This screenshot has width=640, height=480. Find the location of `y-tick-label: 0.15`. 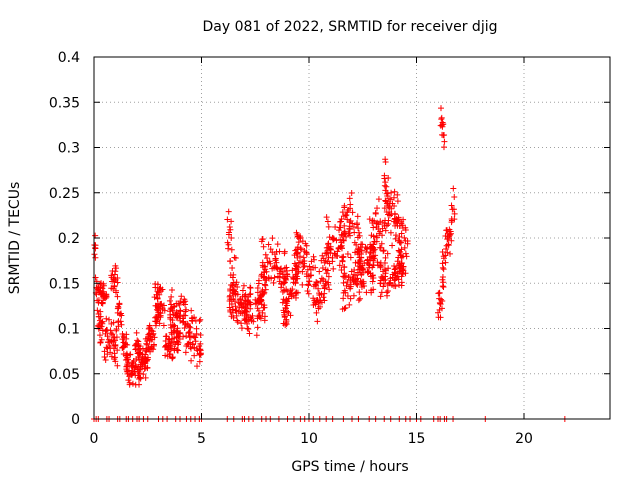

y-tick-label: 0.15 is located at coordinates (64, 284).